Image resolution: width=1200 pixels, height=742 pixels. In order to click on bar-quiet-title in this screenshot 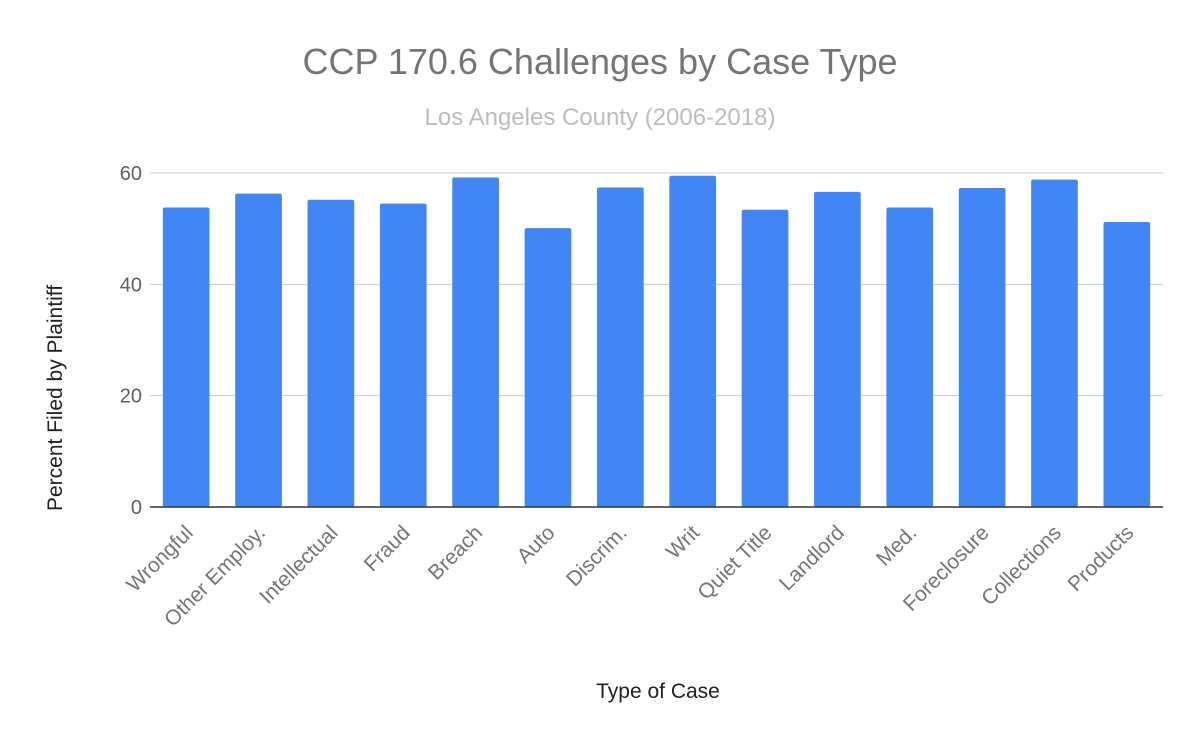, I will do `click(765, 358)`.